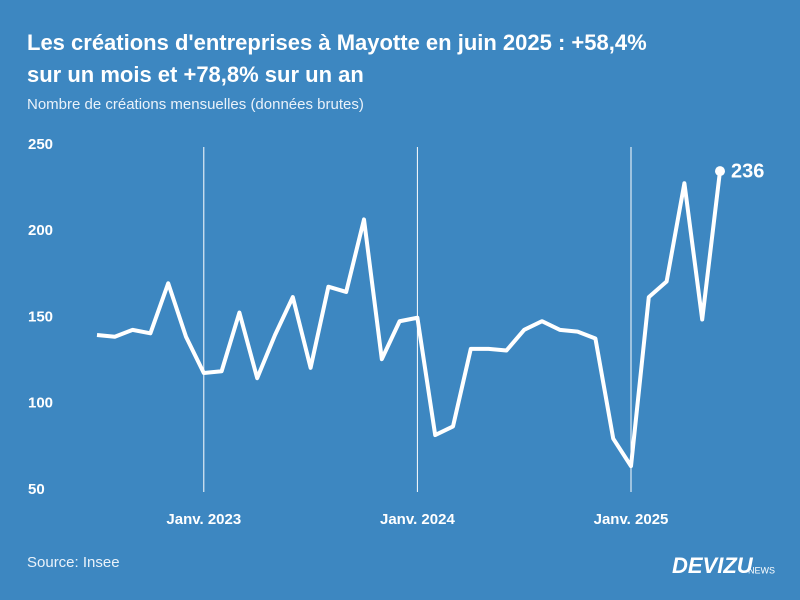 The image size is (800, 600). Describe the element at coordinates (40, 144) in the screenshot. I see `y-tick-label: 250` at that location.